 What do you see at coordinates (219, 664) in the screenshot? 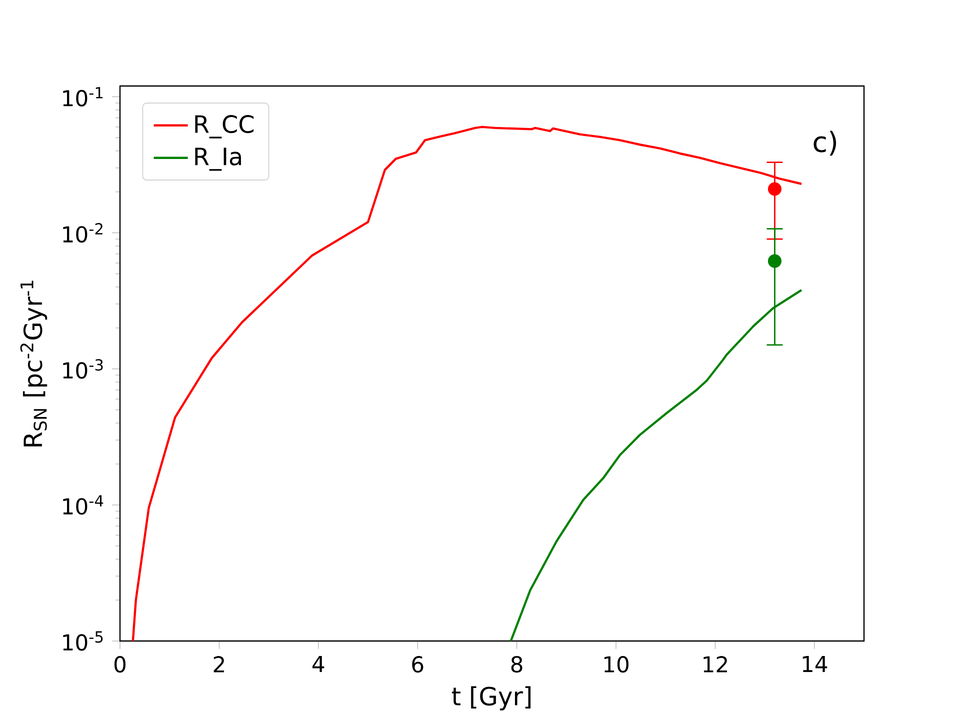
I see `x-tick-label: 2` at bounding box center [219, 664].